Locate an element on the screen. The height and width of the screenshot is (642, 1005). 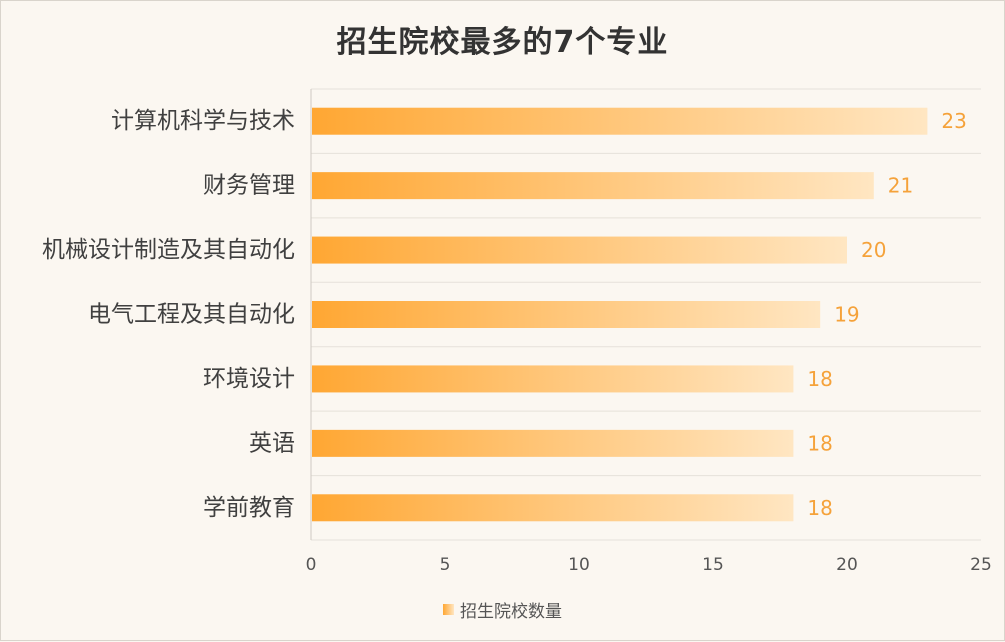
category-label: 计算机科学与技术 is located at coordinates (203, 121).